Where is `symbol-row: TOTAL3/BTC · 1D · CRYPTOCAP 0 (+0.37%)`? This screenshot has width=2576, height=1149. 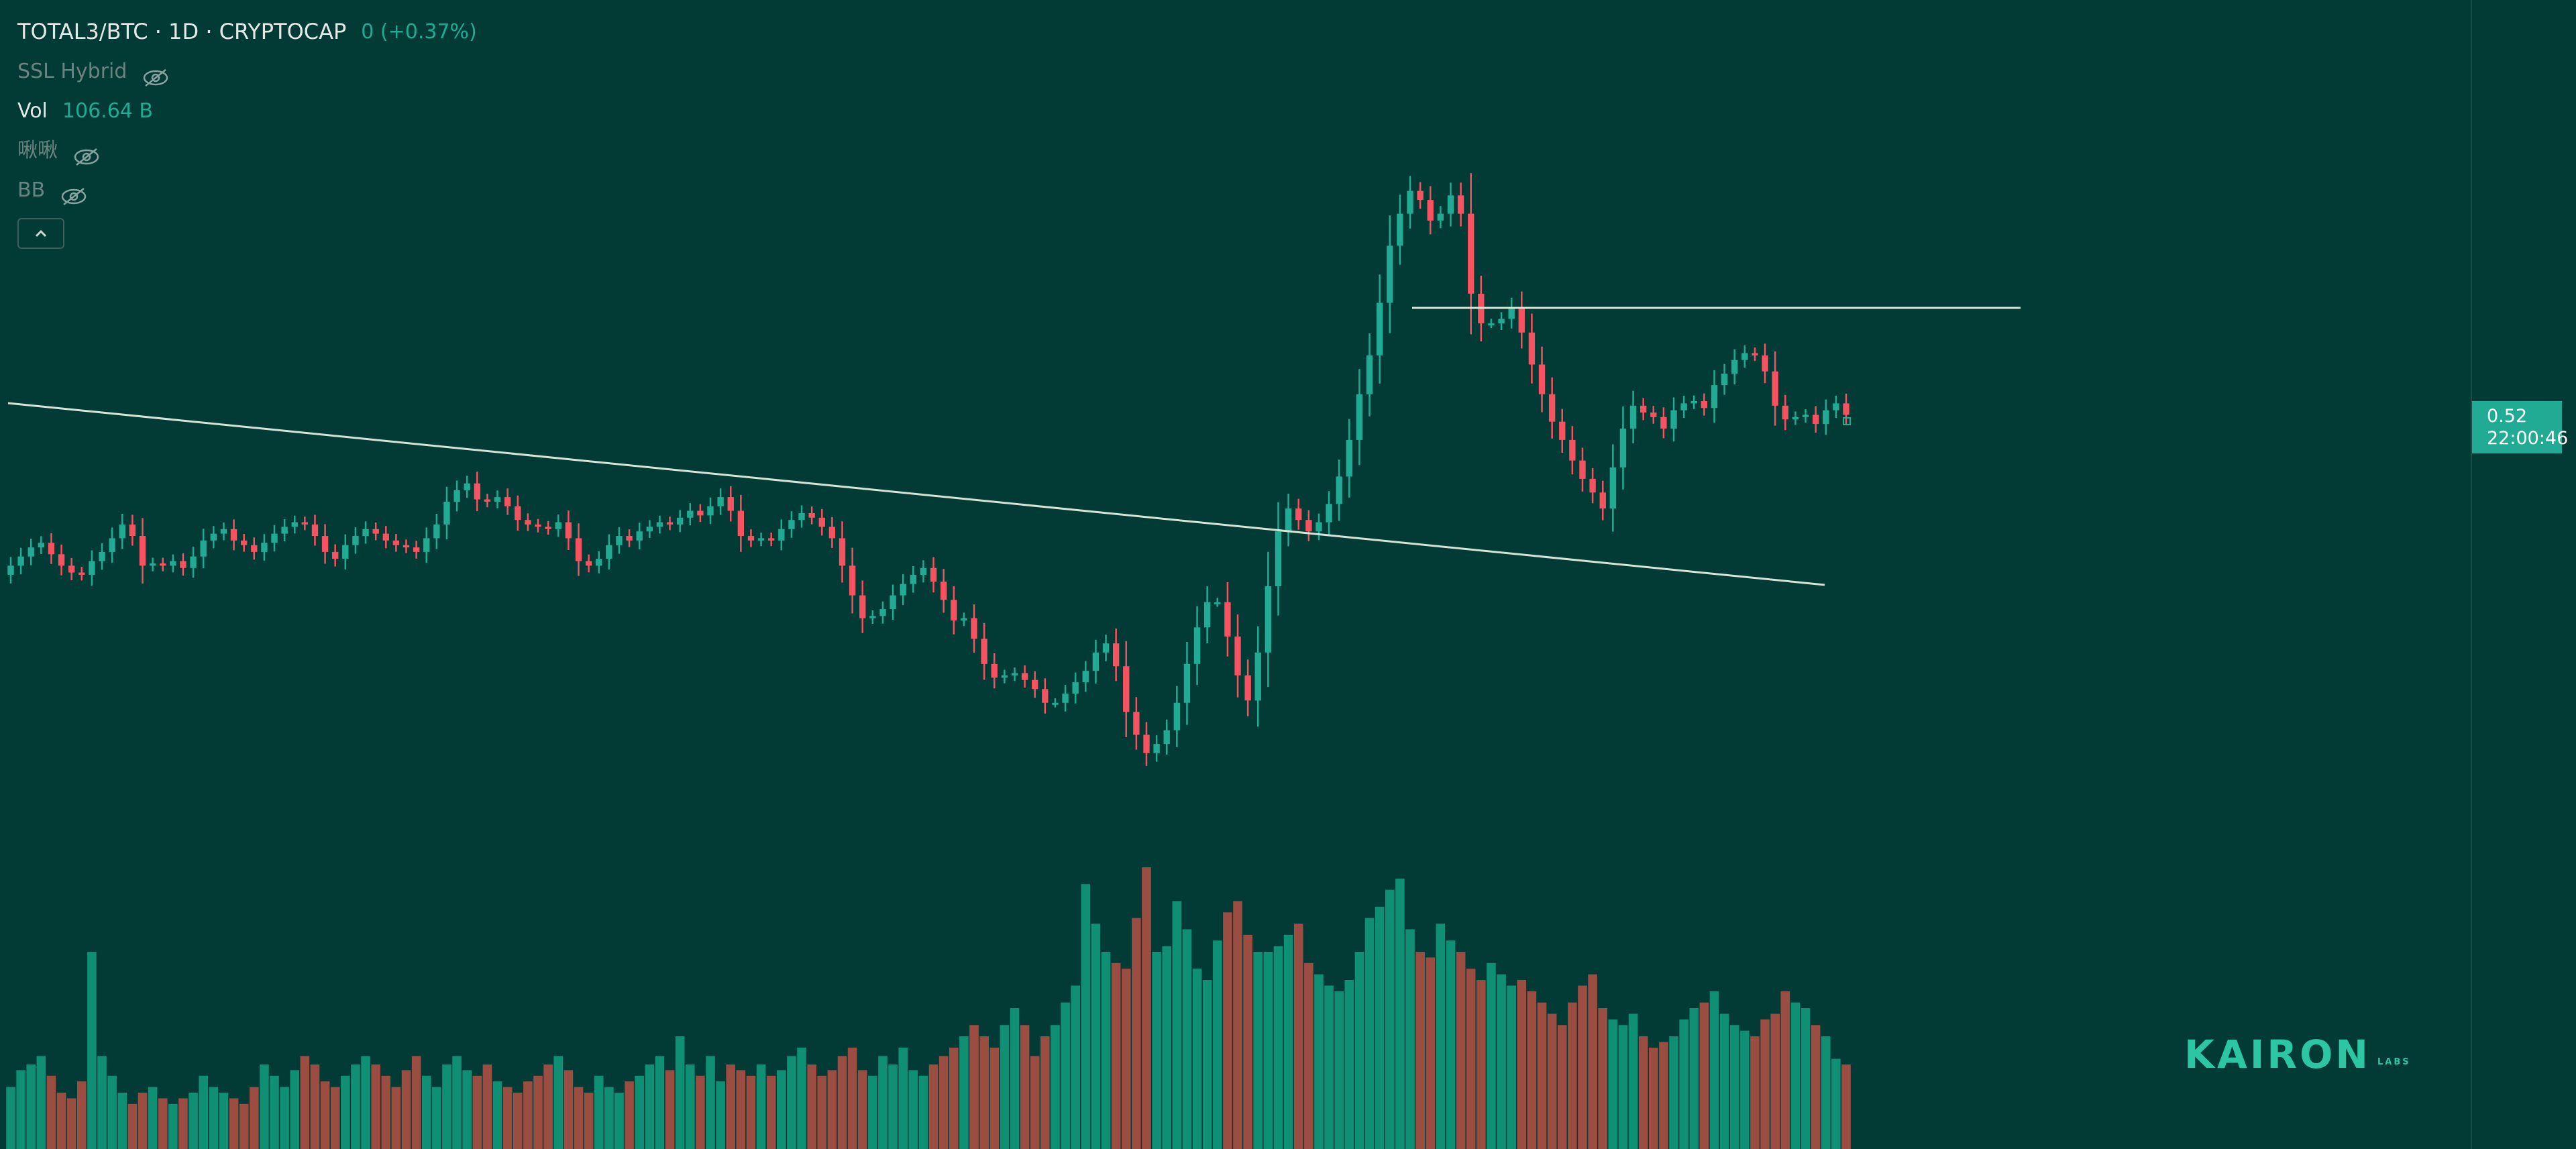 symbol-row: TOTAL3/BTC · 1D · CRYPTOCAP 0 (+0.37%) is located at coordinates (247, 32).